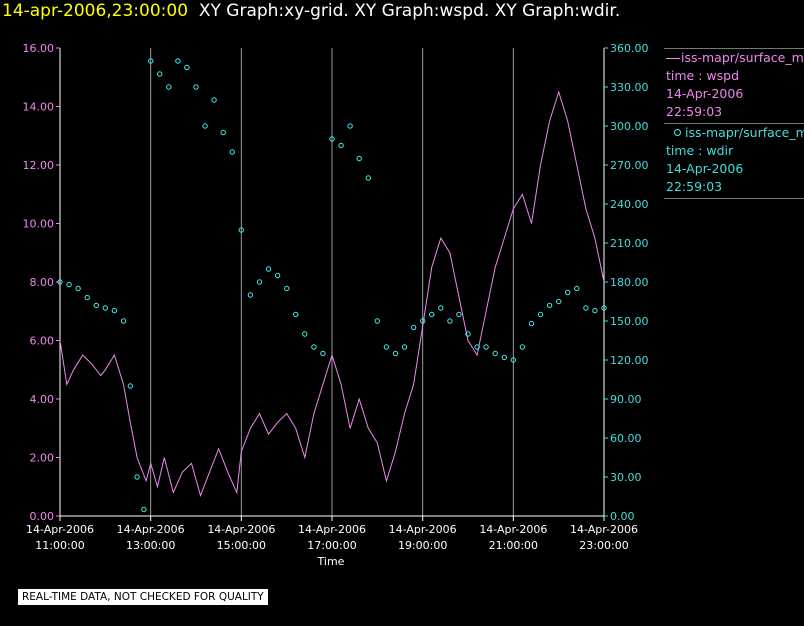 This screenshot has height=626, width=804. I want to click on right-y-tick-label: 0.00, so click(622, 516).